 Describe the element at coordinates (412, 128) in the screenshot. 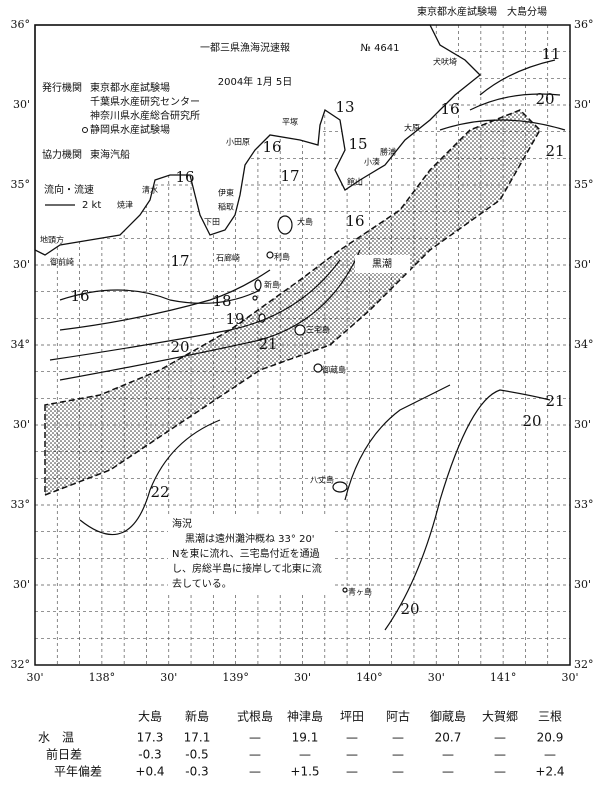

I see `place-name: 大原` at that location.